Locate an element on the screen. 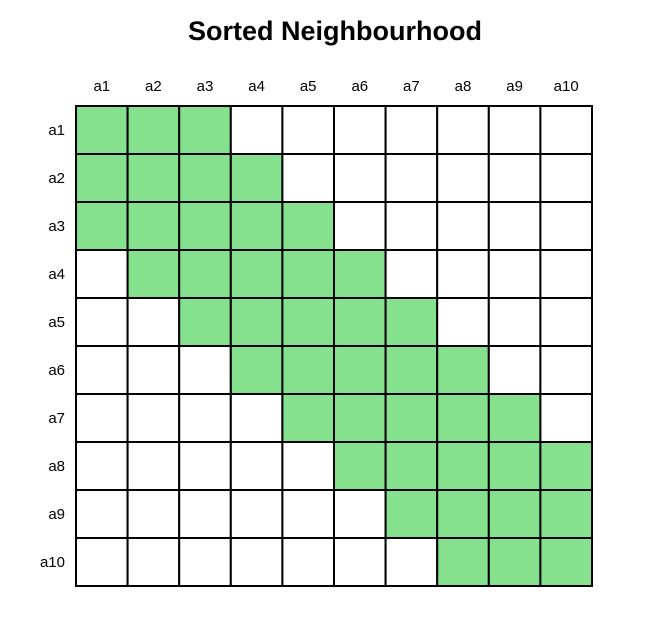 This screenshot has width=650, height=625. column-labels: a1 a2 a3 a4 a5 a6 a7 a8 a9 a10 is located at coordinates (335, 86).